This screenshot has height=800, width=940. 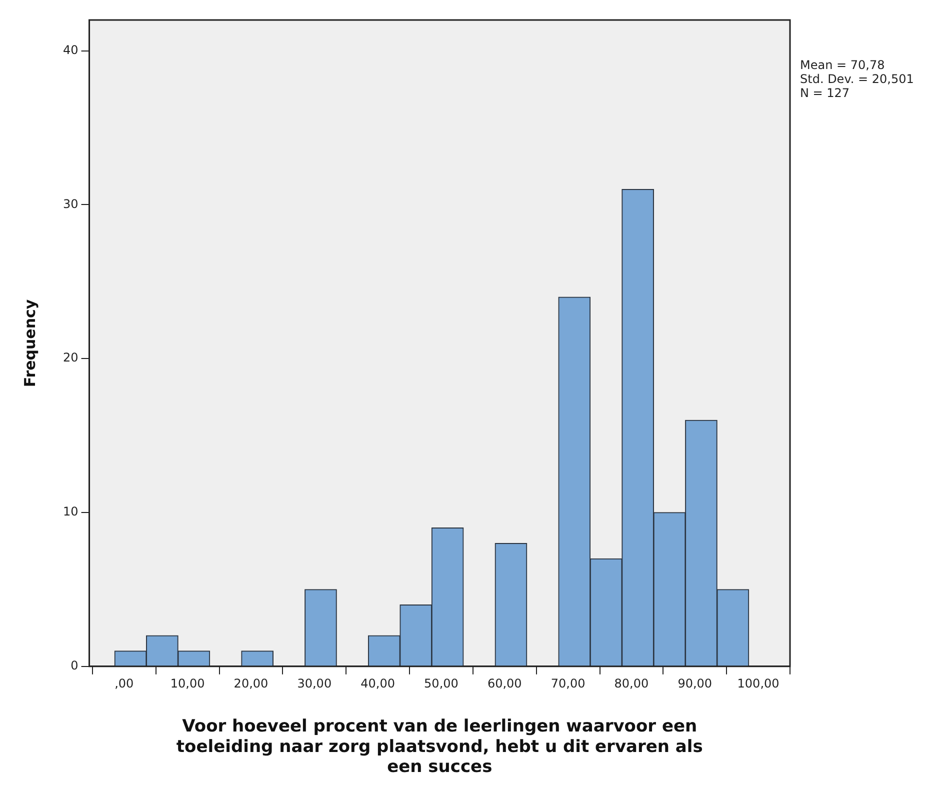 I want to click on x-tick-label: 40,00, so click(x=377, y=683).